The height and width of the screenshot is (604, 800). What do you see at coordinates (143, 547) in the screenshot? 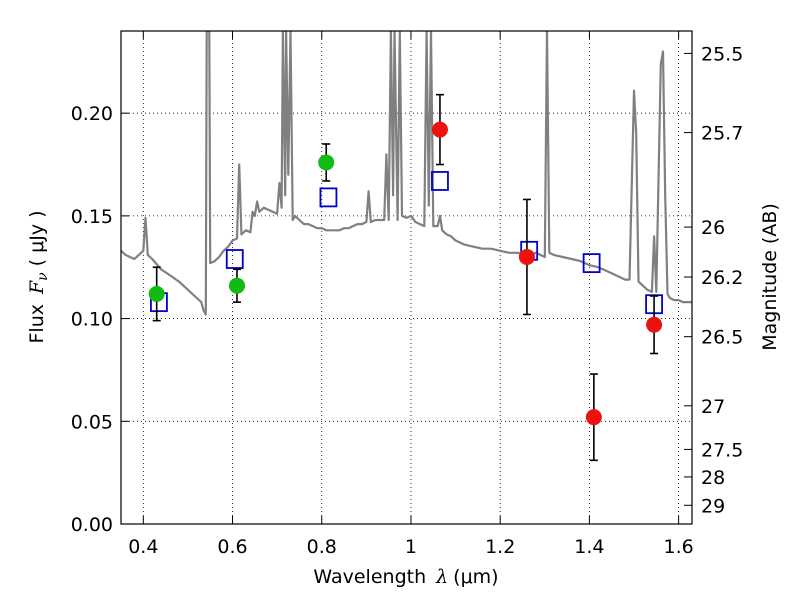
I see `x-tick-label: 0.4` at bounding box center [143, 547].